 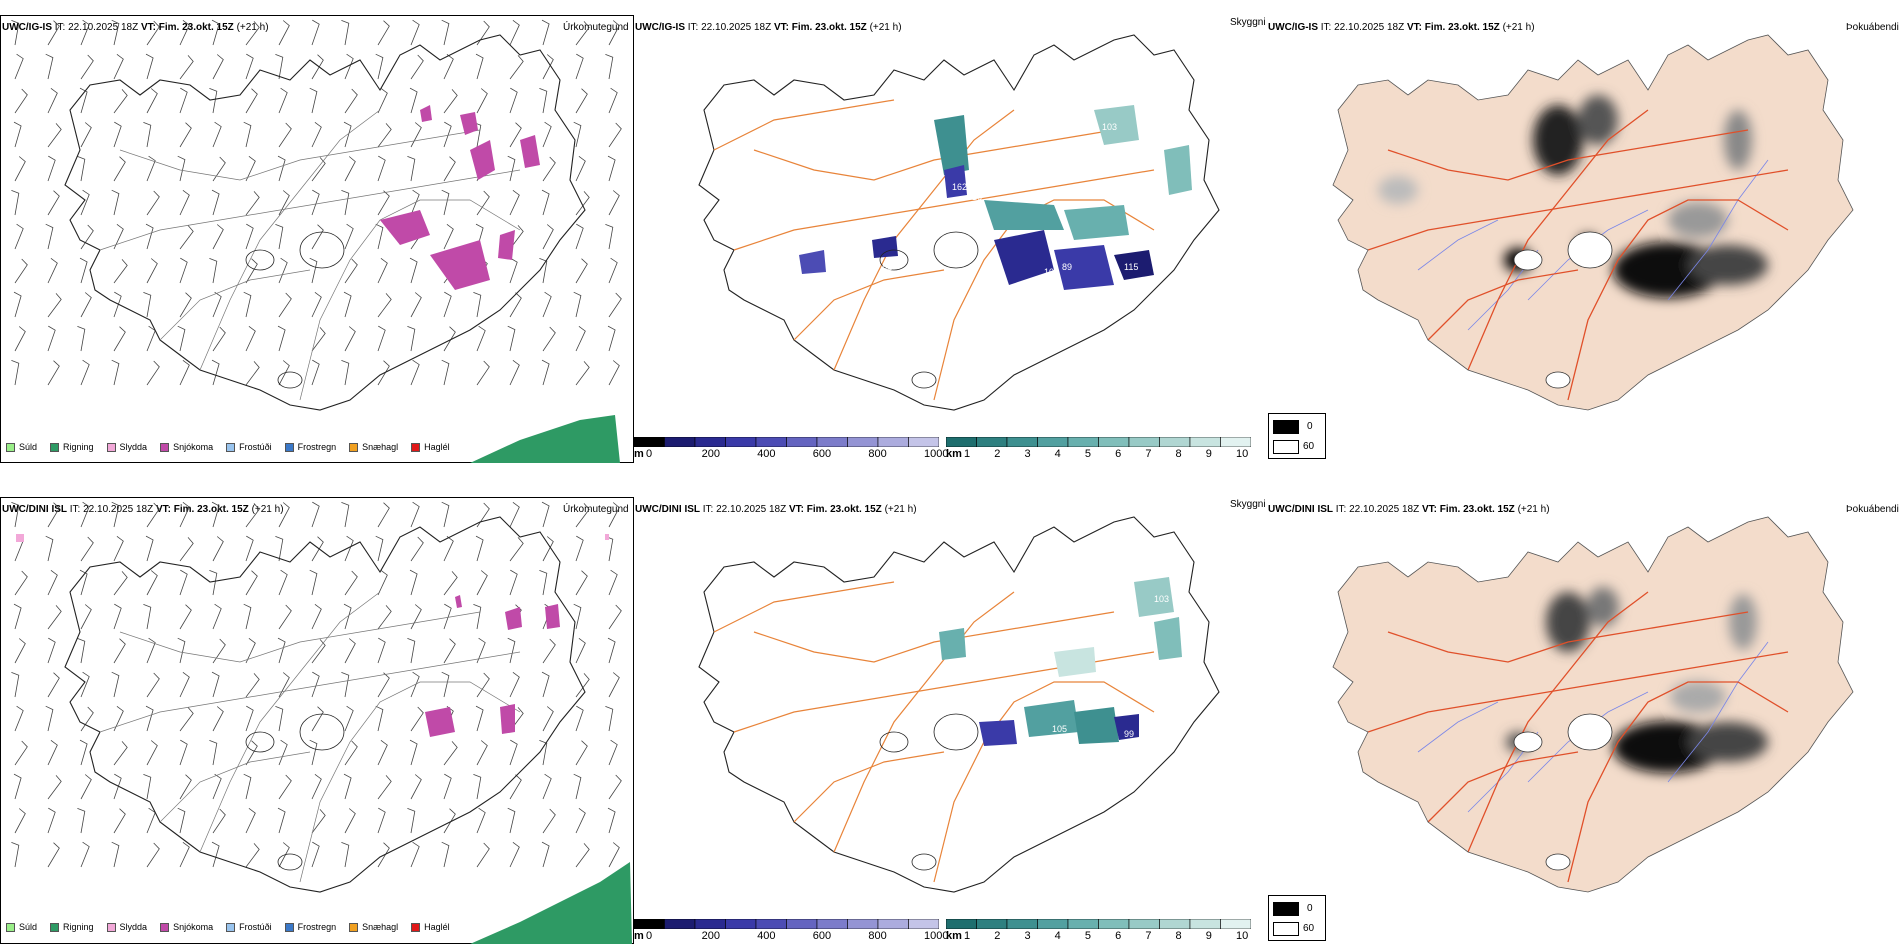 What do you see at coordinates (959, 704) in the screenshot?
I see `iceland-outline` at bounding box center [959, 704].